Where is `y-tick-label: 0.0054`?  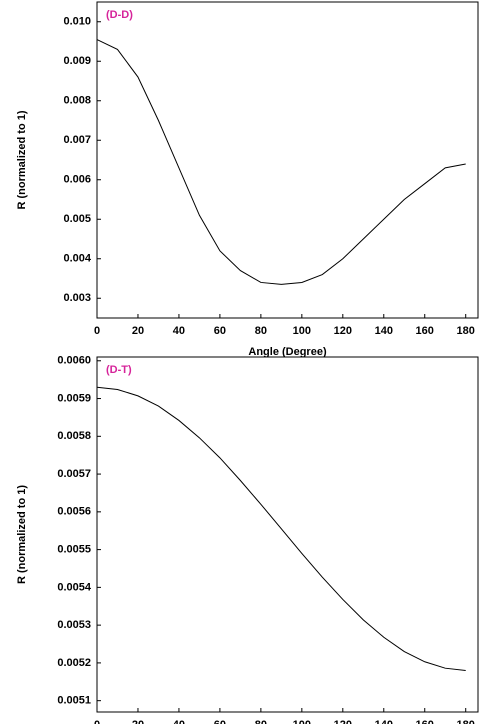 y-tick-label: 0.0054 is located at coordinates (74, 587).